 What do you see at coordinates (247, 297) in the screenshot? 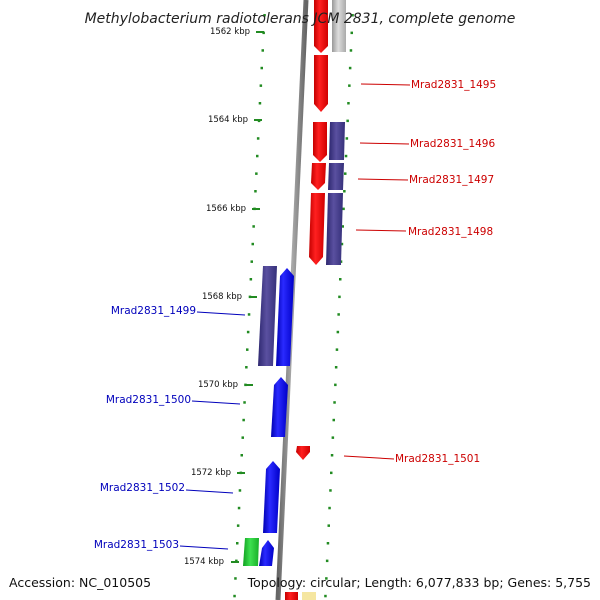
I see `scale-ticks` at bounding box center [247, 297].